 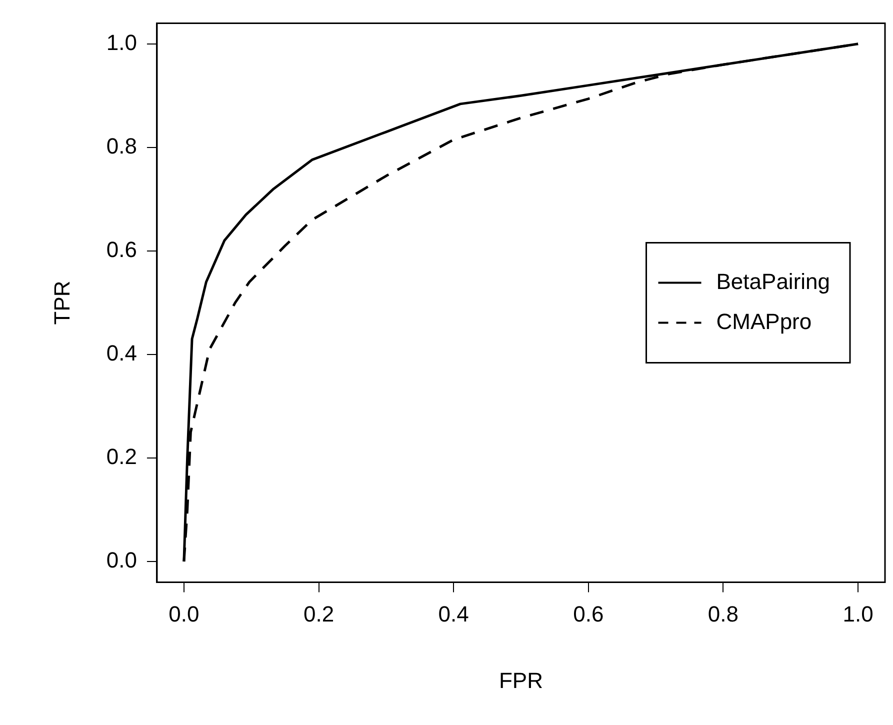 What do you see at coordinates (453, 613) in the screenshot?
I see `x-tick-label: 0.4` at bounding box center [453, 613].